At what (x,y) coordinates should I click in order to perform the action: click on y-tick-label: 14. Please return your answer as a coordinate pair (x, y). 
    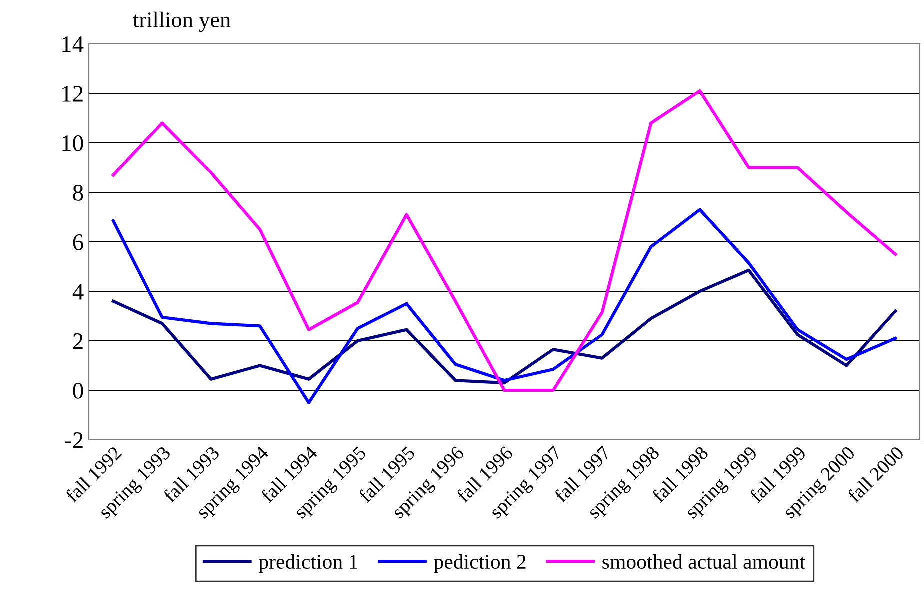
    Looking at the image, I should click on (73, 44).